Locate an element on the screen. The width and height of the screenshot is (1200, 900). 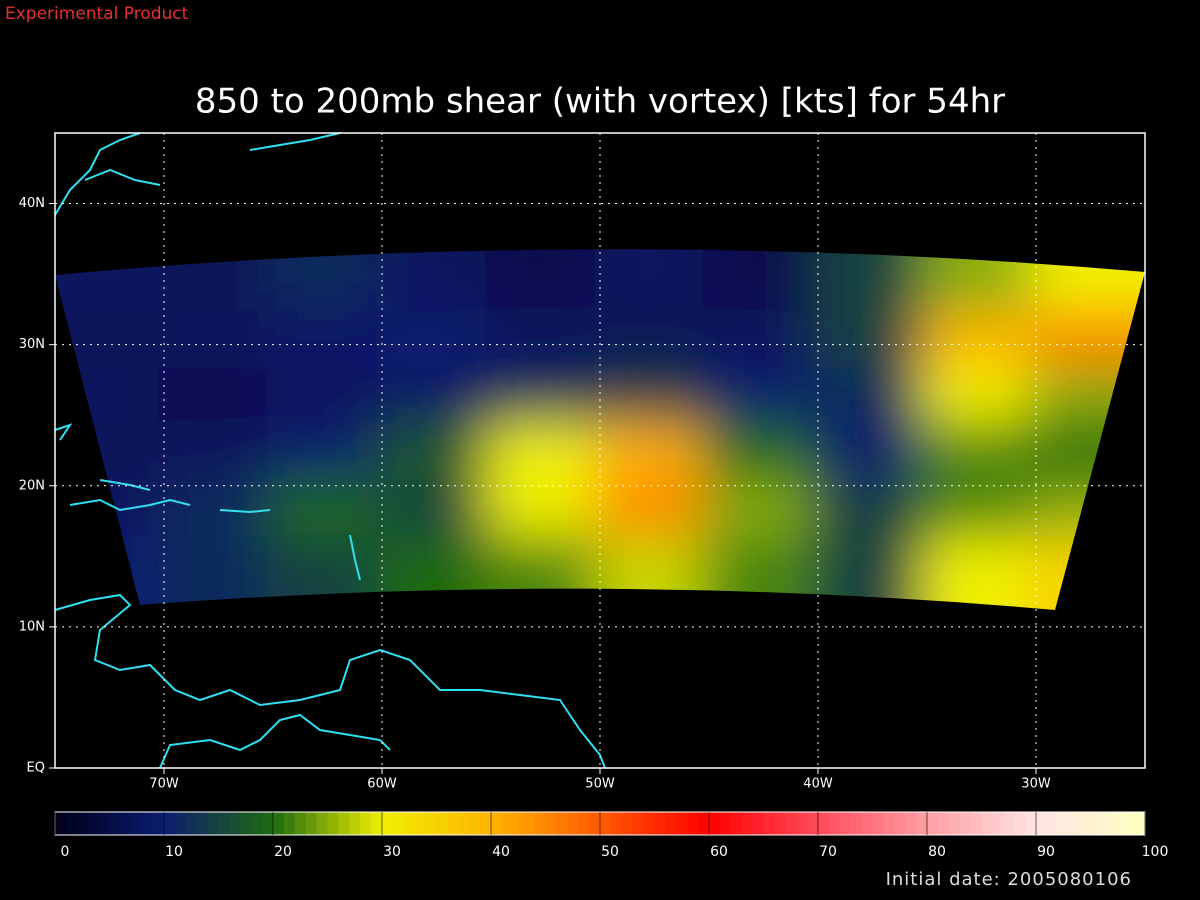
x-tick-label: 60W is located at coordinates (382, 784).